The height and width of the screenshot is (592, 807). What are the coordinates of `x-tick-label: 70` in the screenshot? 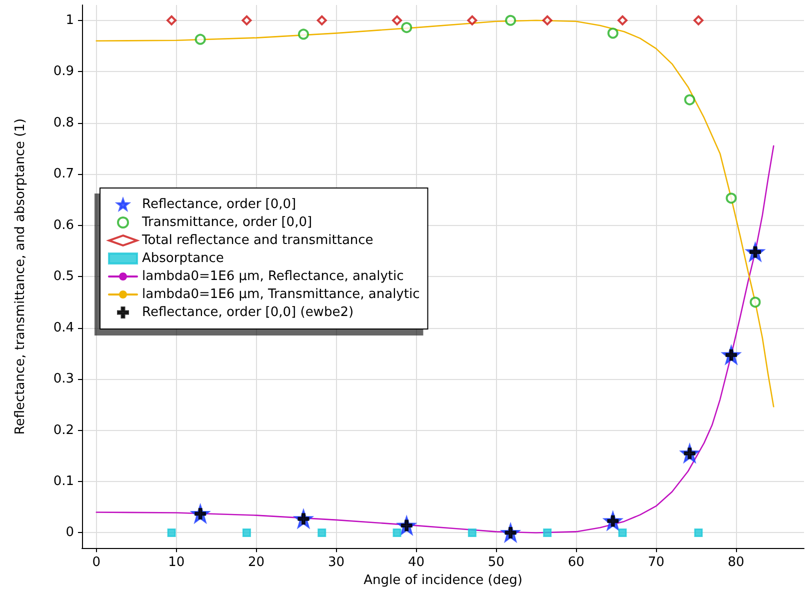 It's located at (656, 562).